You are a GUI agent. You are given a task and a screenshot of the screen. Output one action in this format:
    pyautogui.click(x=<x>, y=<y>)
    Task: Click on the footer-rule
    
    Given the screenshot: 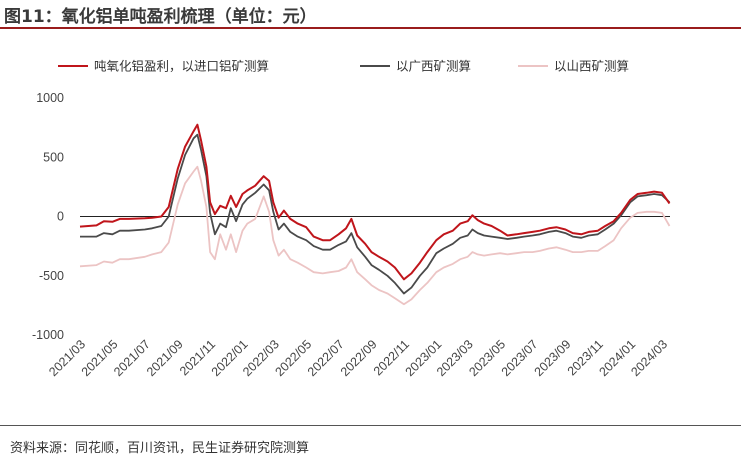 What is the action you would take?
    pyautogui.click(x=370, y=425)
    